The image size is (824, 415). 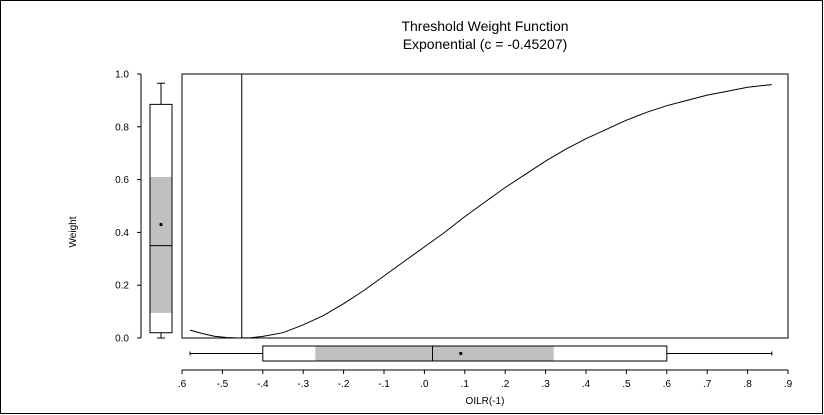 What do you see at coordinates (747, 384) in the screenshot?
I see `x-tick-label: .8` at bounding box center [747, 384].